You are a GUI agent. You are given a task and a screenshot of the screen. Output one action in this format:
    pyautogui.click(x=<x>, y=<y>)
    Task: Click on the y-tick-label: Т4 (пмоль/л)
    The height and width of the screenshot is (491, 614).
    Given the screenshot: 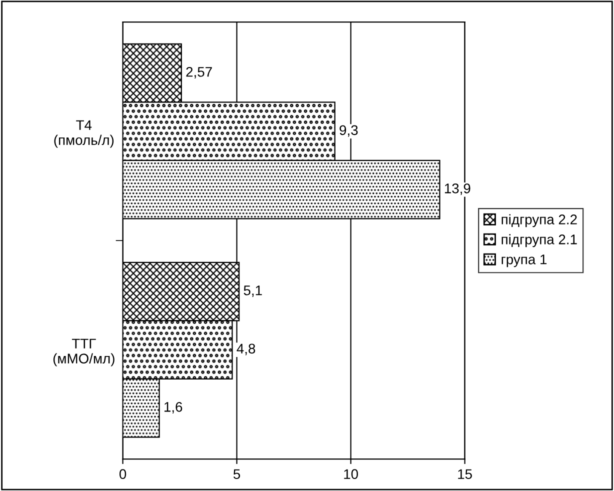 What is the action you would take?
    pyautogui.click(x=84, y=134)
    